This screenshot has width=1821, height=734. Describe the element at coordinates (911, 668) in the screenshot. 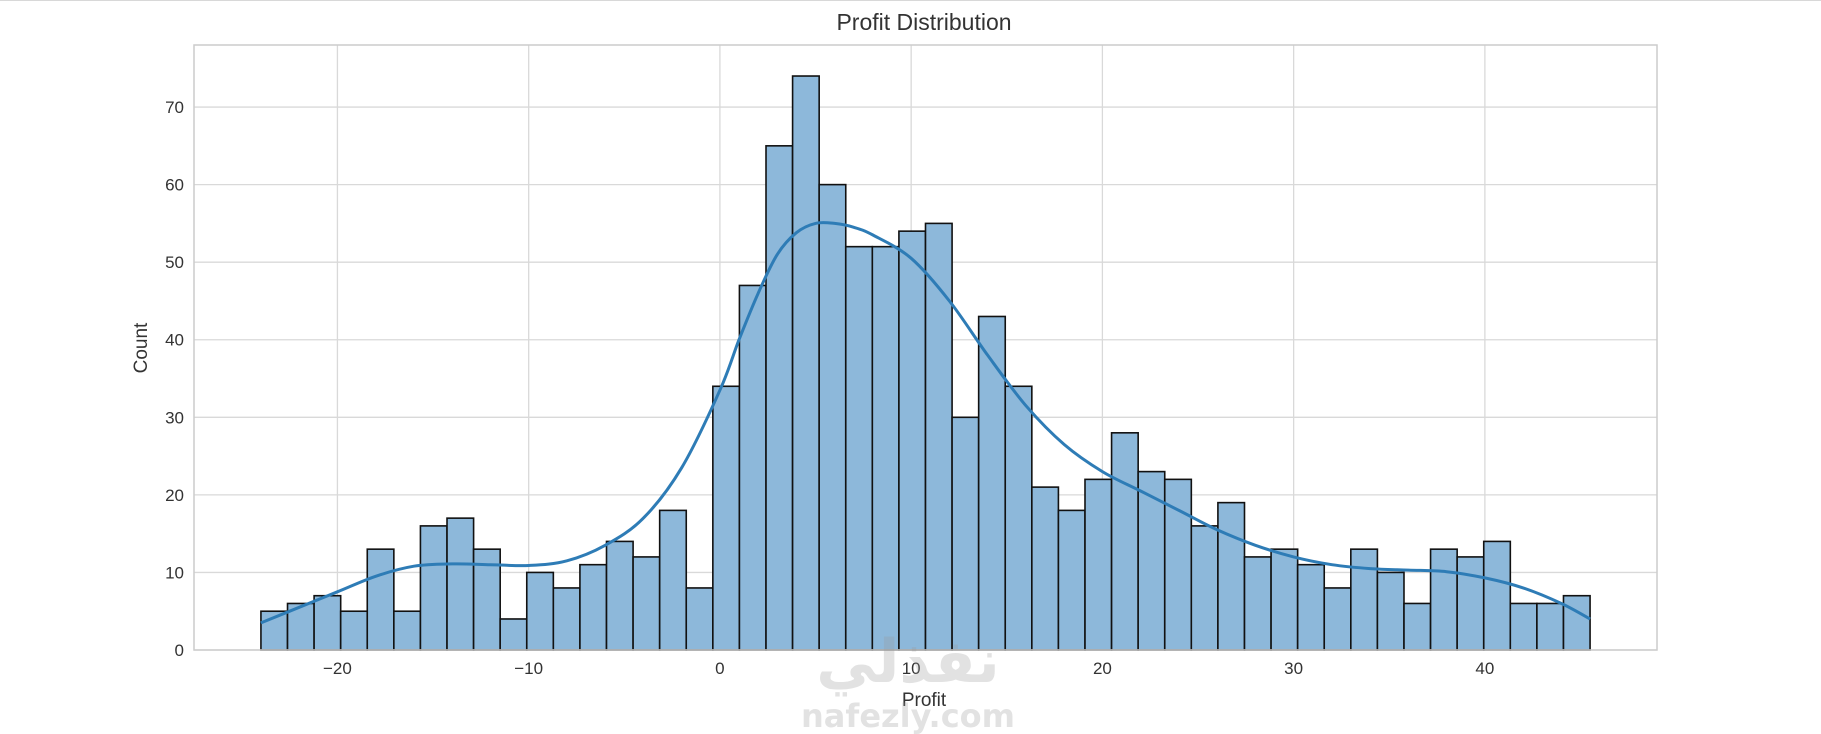

I see `x-tick-label: 10` at that location.